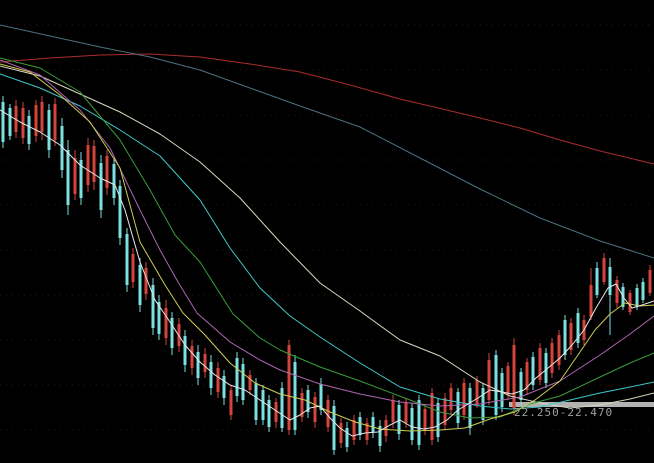 Image resolution: width=654 pixels, height=463 pixels. Describe the element at coordinates (581, 404) in the screenshot. I see `gap-highlight-bar` at that location.